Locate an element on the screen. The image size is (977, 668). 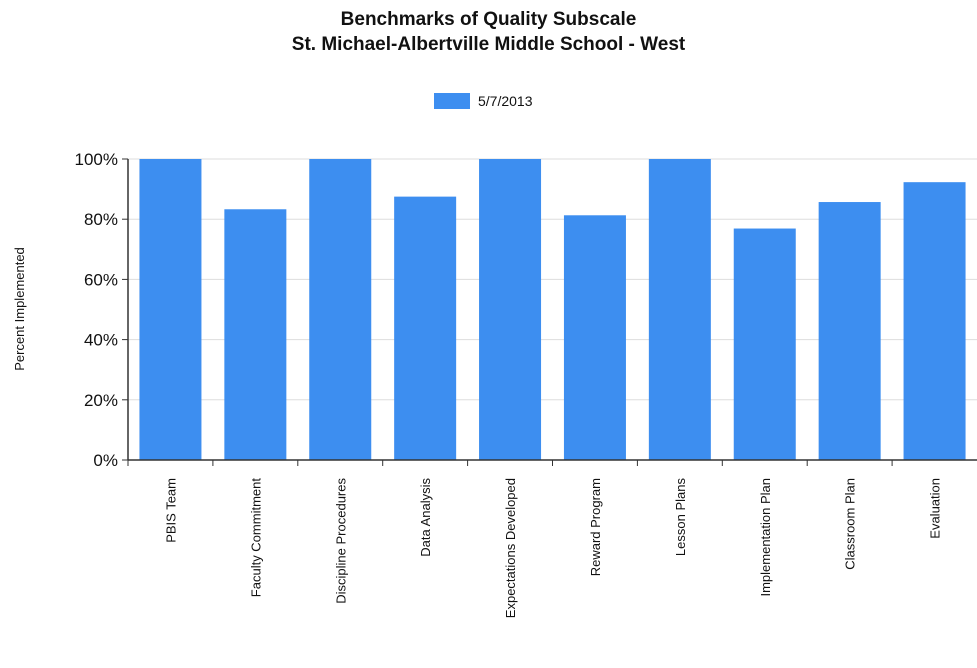
y-tick-label: 40% is located at coordinates (101, 340).